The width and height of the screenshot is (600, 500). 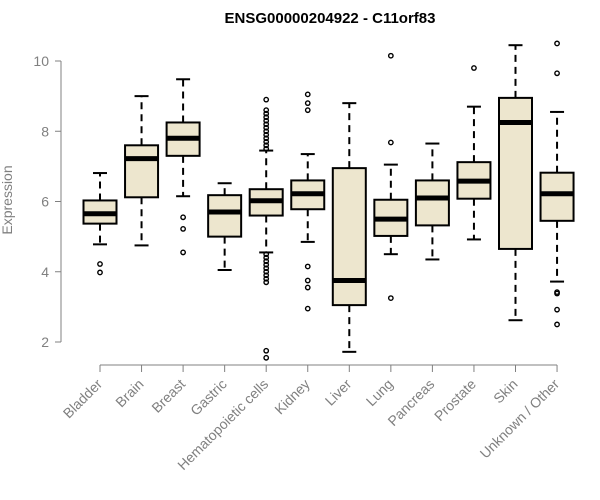 What do you see at coordinates (391, 176) in the screenshot?
I see `box-lung` at bounding box center [391, 176].